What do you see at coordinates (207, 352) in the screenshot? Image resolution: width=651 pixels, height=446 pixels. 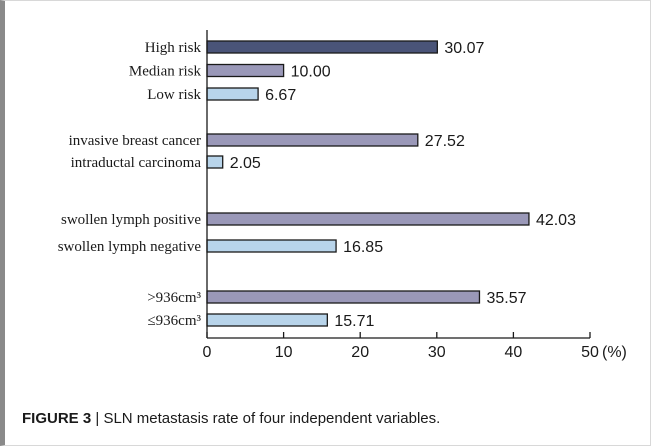 I see `x-tick-label: 0` at bounding box center [207, 352].